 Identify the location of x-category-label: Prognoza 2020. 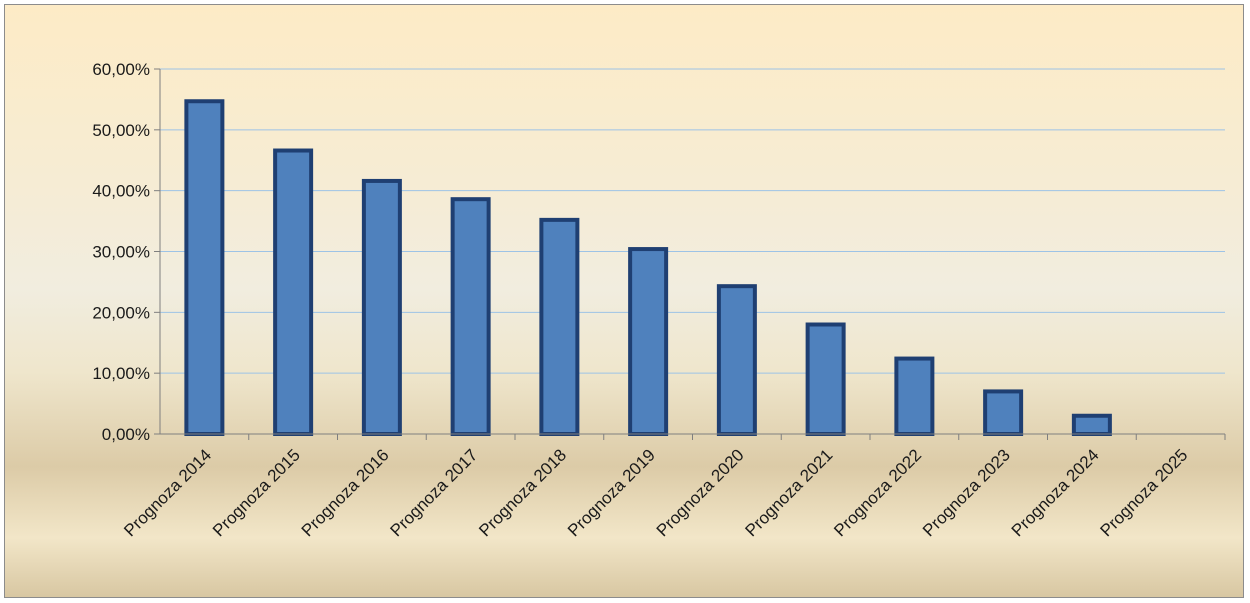
(700, 492).